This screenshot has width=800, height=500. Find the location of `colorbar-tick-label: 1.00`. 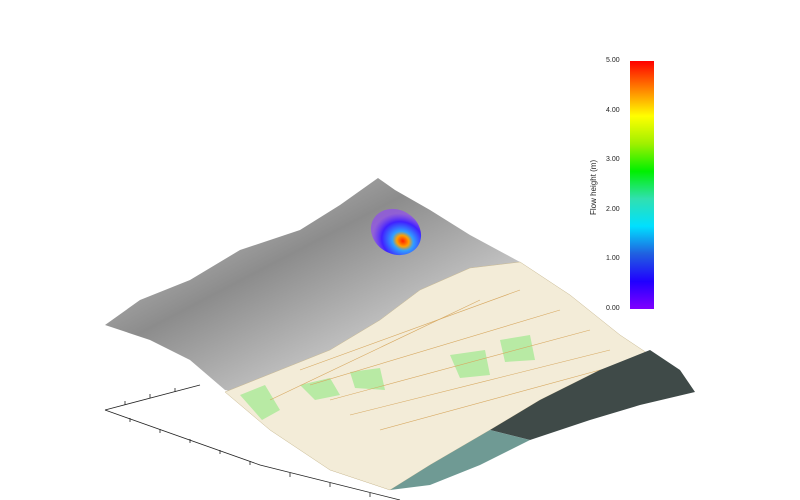

colorbar-tick-label: 1.00 is located at coordinates (613, 259).